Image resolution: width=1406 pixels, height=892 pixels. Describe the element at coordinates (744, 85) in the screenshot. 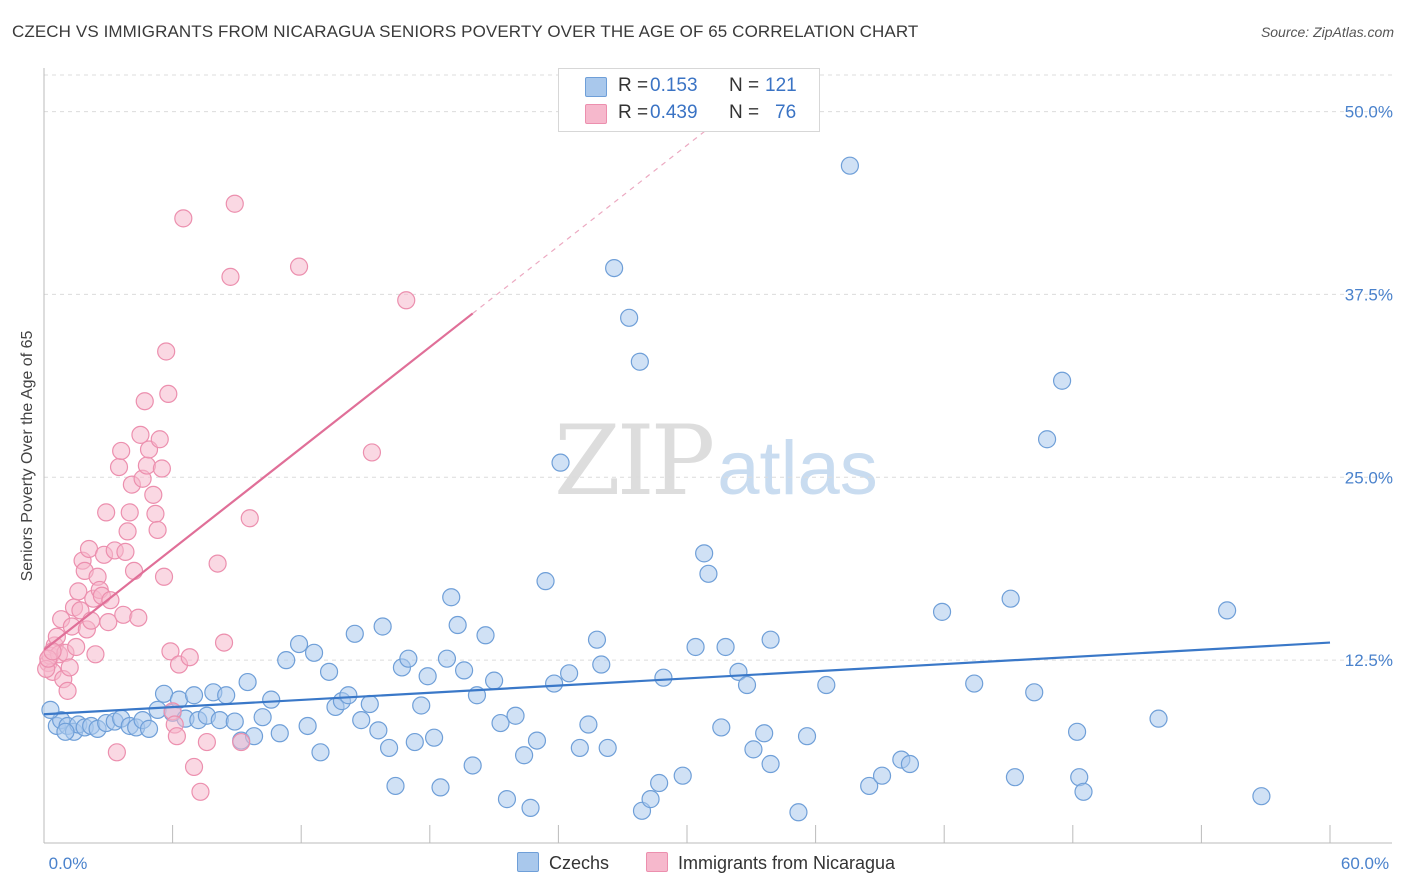

I see `legend-n-label: N =` at that location.